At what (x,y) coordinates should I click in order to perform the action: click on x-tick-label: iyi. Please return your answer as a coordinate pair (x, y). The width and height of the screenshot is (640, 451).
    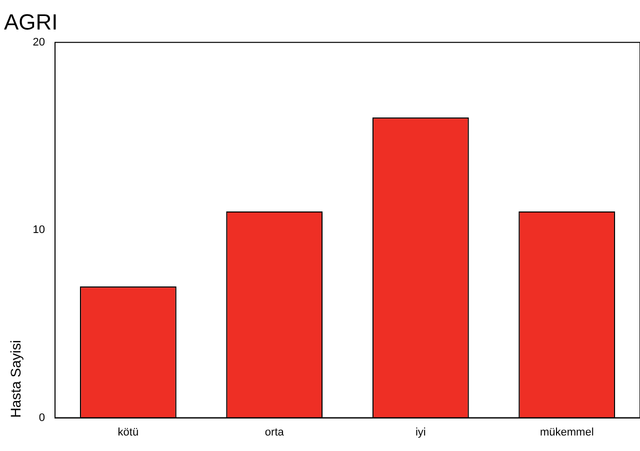
    Looking at the image, I should click on (420, 432).